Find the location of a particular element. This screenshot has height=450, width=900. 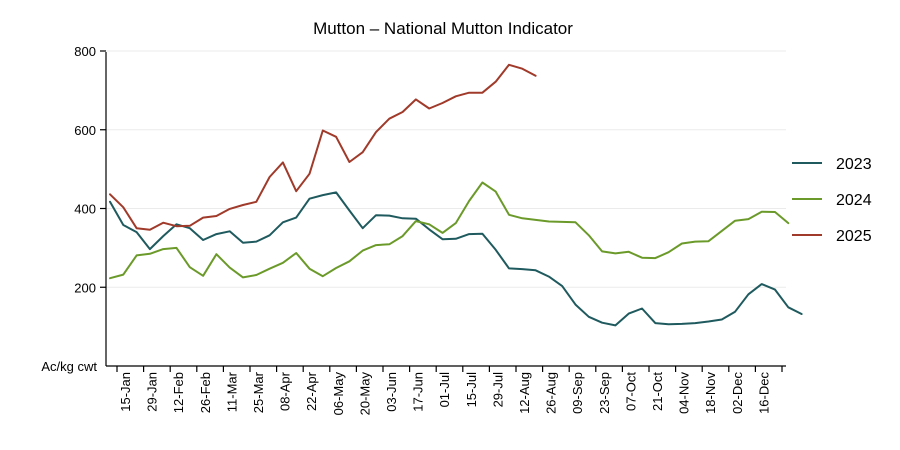

x-tick-label: 12-Aug is located at coordinates (524, 393).